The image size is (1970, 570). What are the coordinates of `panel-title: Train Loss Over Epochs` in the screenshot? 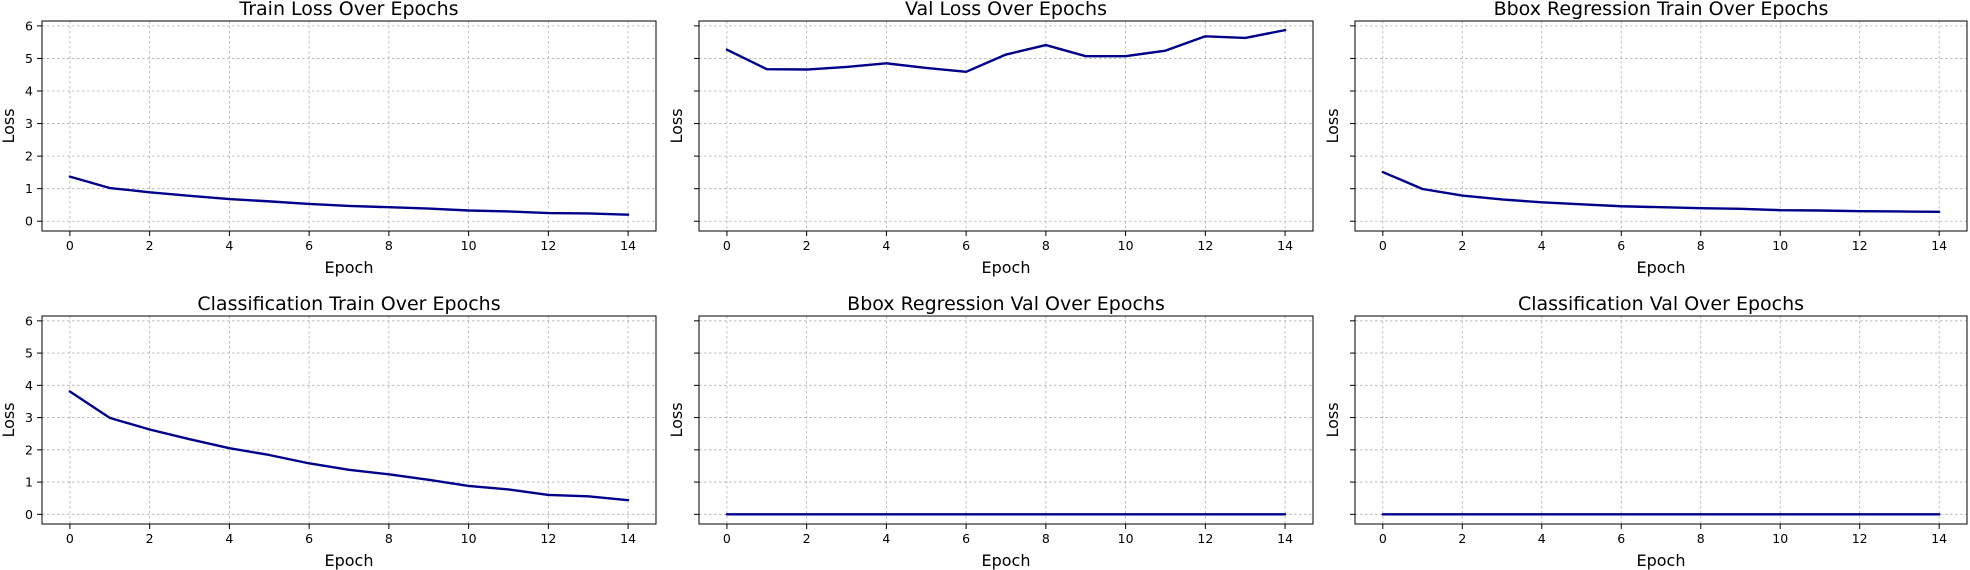 It's located at (348, 10).